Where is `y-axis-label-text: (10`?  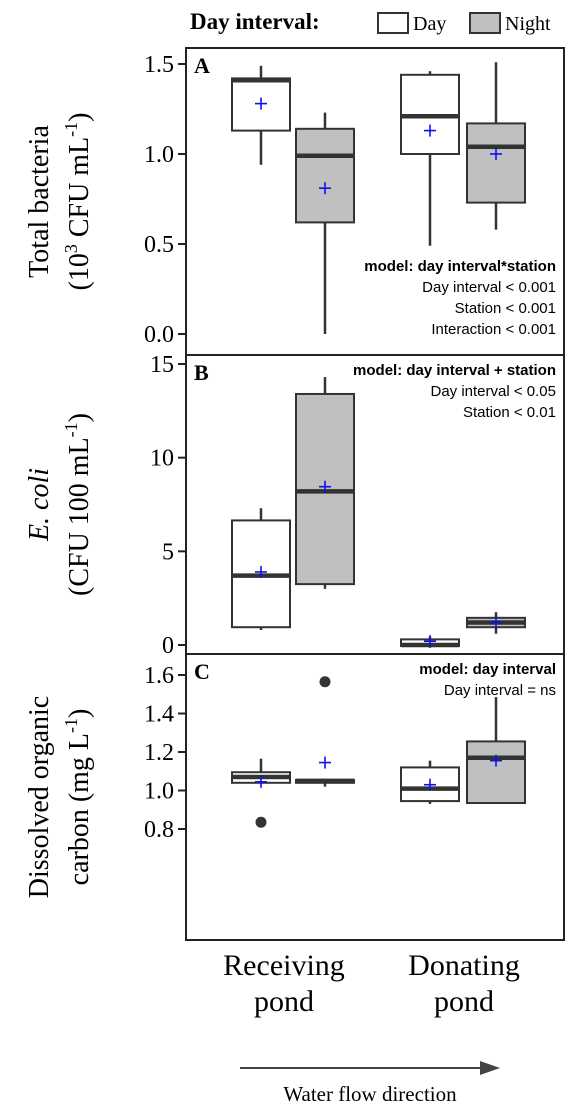 y-axis-label-text: (10 is located at coordinates (79, 271).